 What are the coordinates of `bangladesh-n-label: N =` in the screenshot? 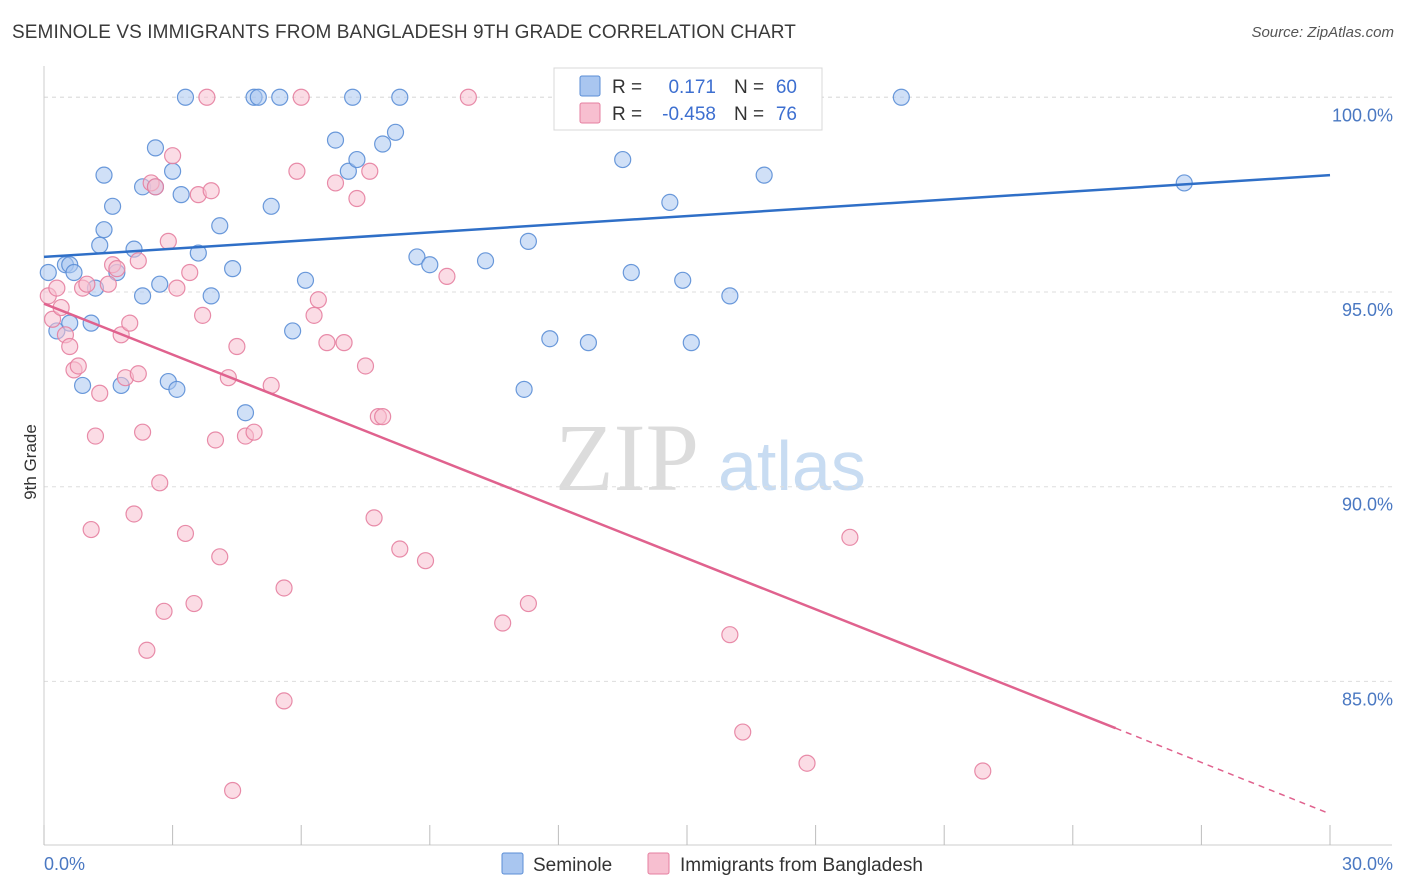 It's located at (749, 114).